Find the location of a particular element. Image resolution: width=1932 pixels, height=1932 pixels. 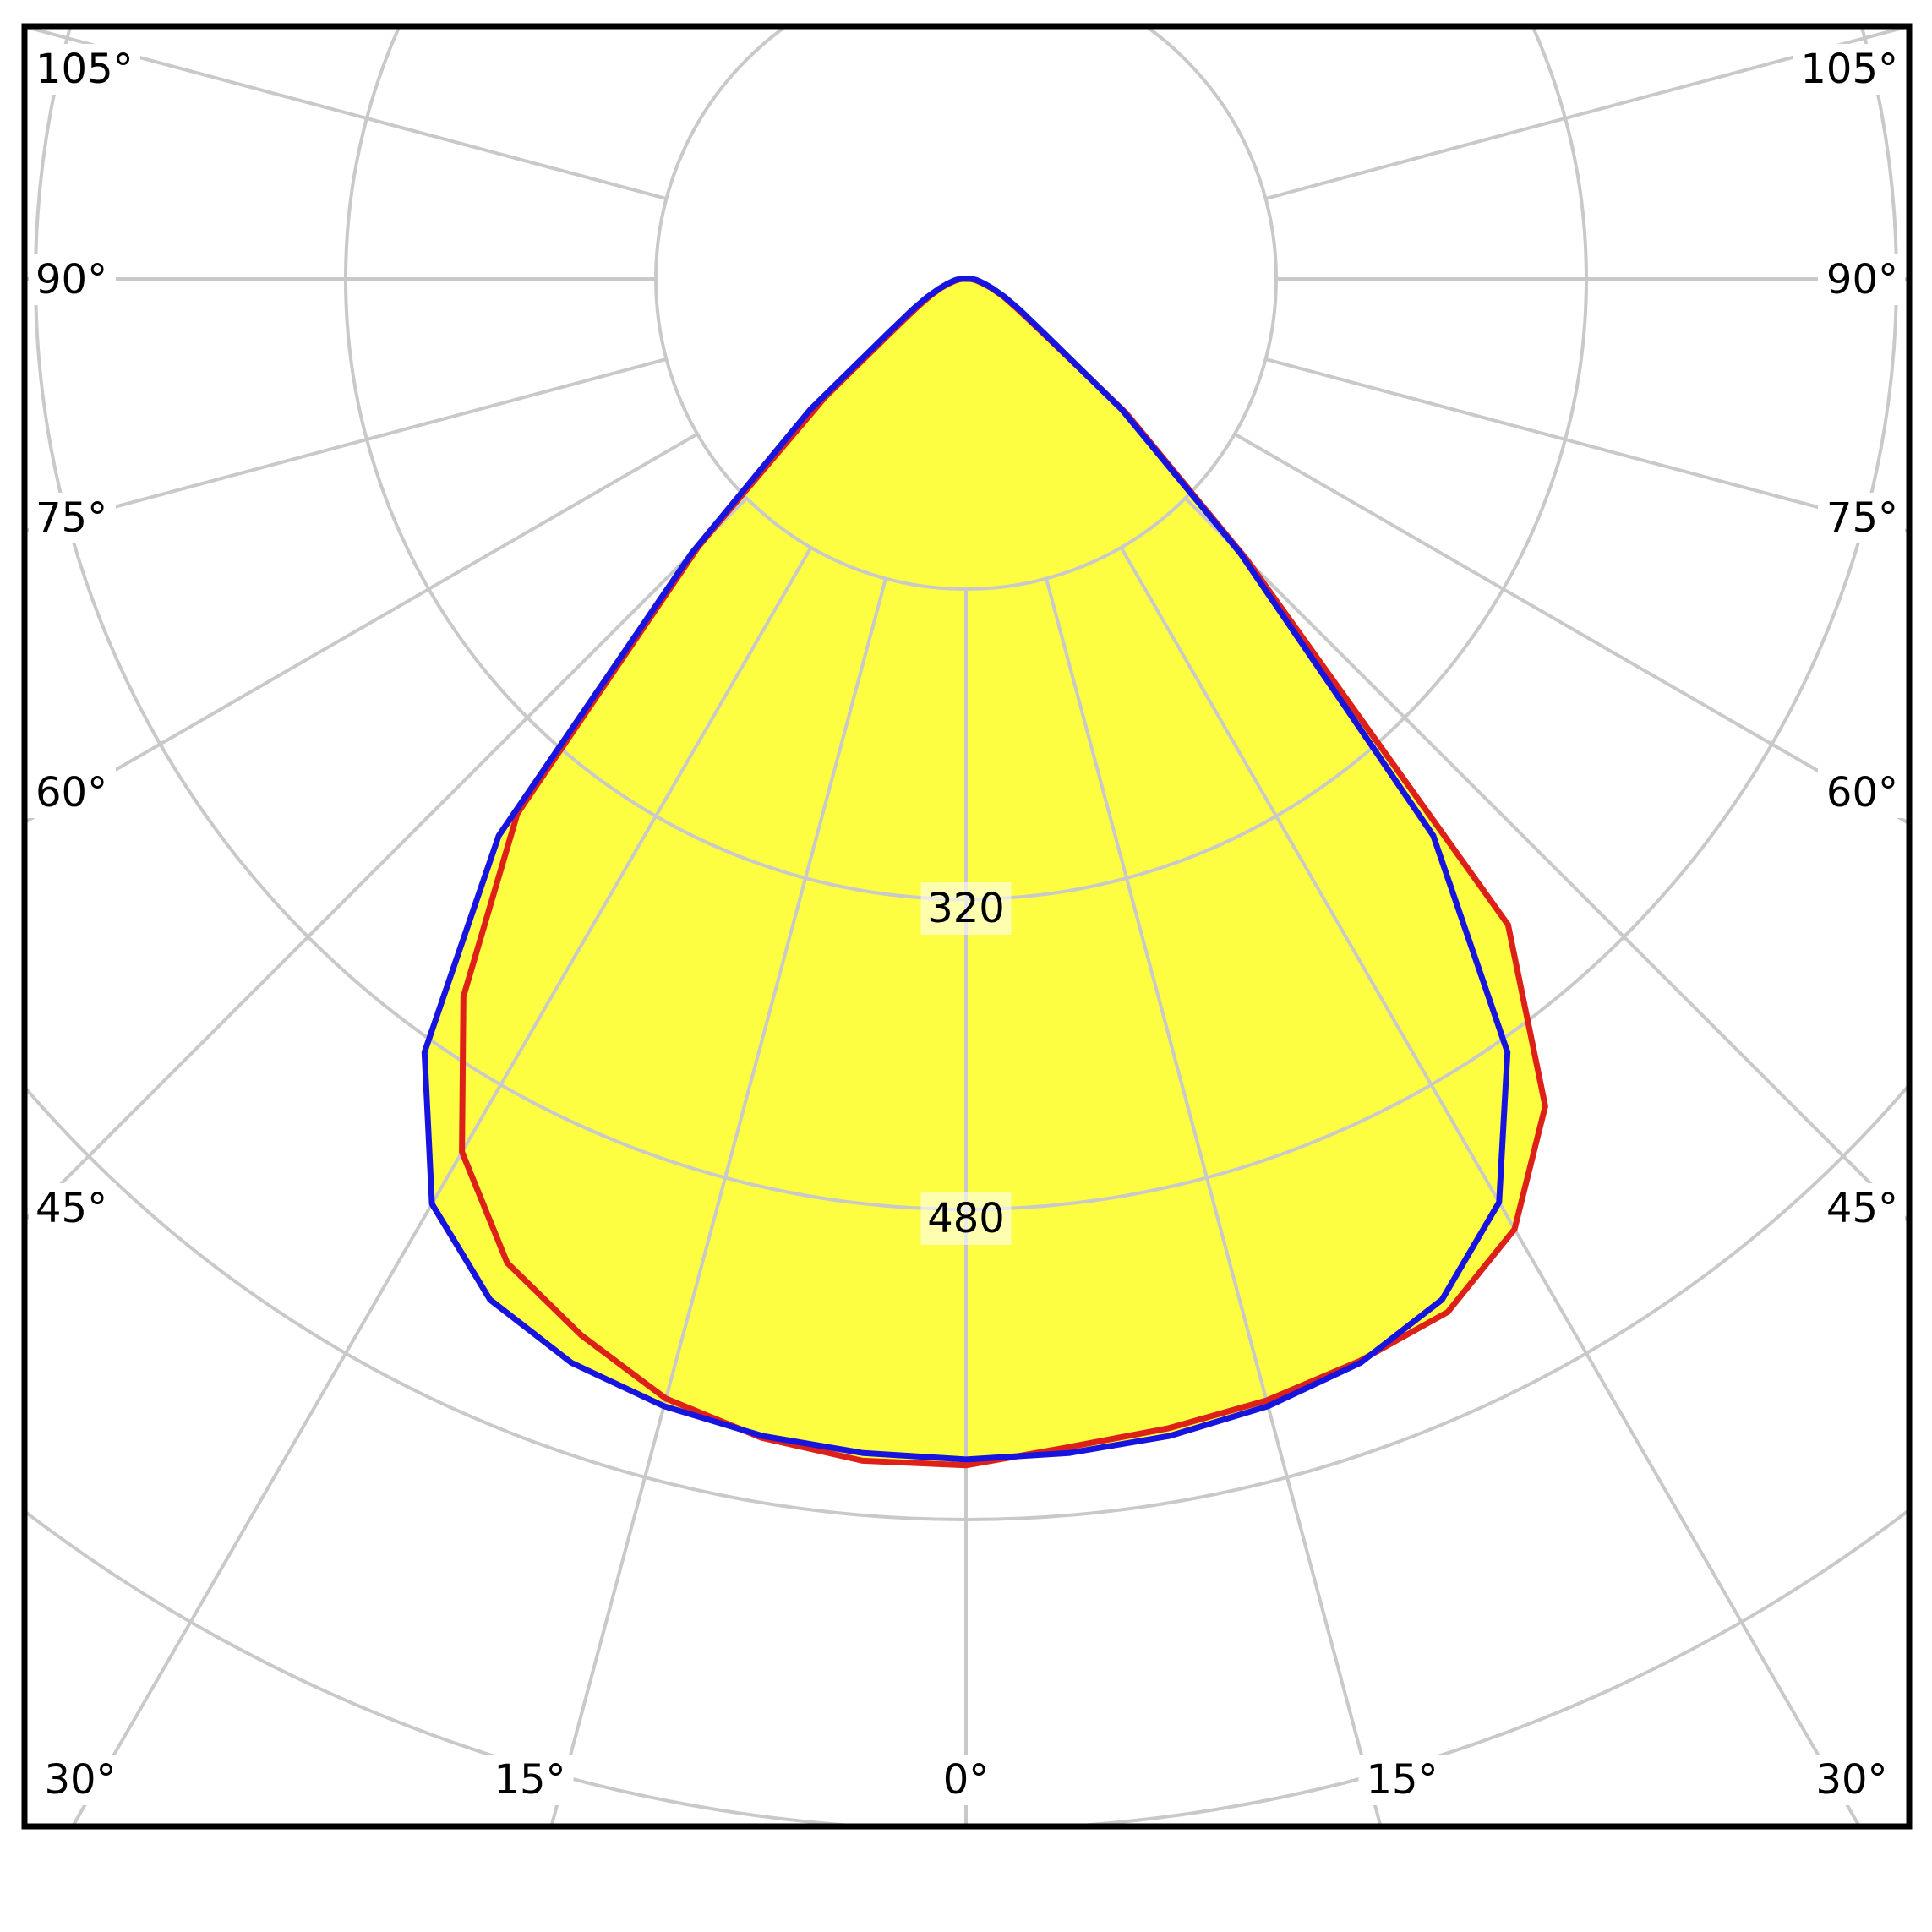

radial-tick-label: 480 is located at coordinates (966, 1218).